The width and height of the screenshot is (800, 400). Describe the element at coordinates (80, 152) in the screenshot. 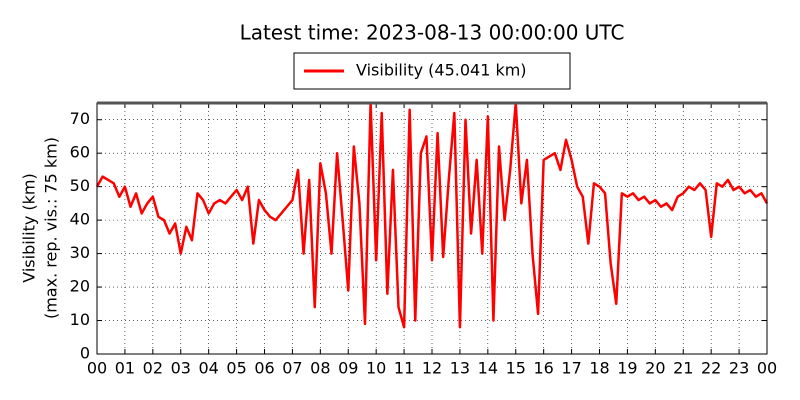

I see `y-tick-label: 60` at that location.